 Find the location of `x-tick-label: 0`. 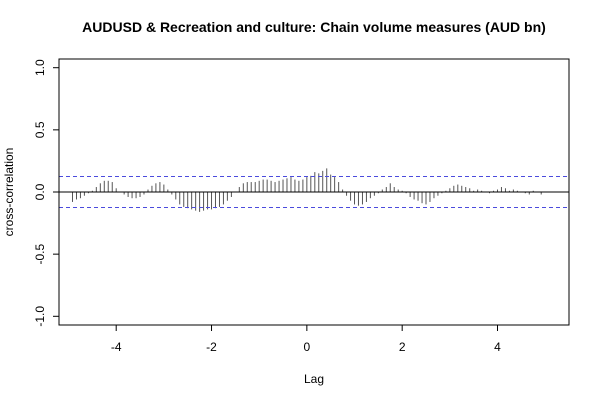

x-tick-label: 0 is located at coordinates (307, 347).